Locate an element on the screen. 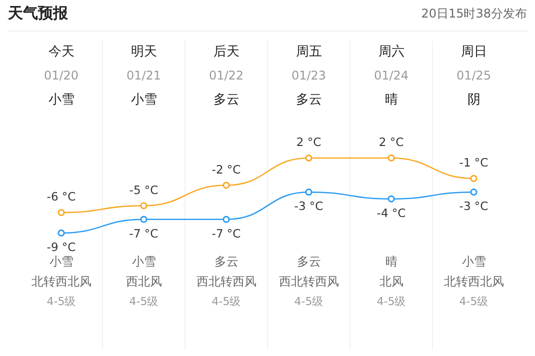 The width and height of the screenshot is (535, 356). text: 01/25 is located at coordinates (474, 75).